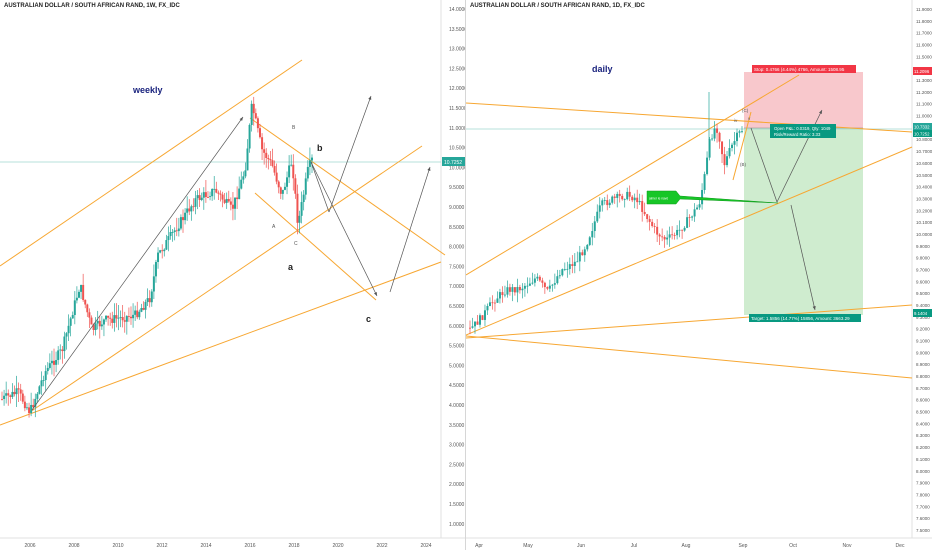  Describe the element at coordinates (151, 163) in the screenshot. I see `weekly-upper-channel-line` at that location.